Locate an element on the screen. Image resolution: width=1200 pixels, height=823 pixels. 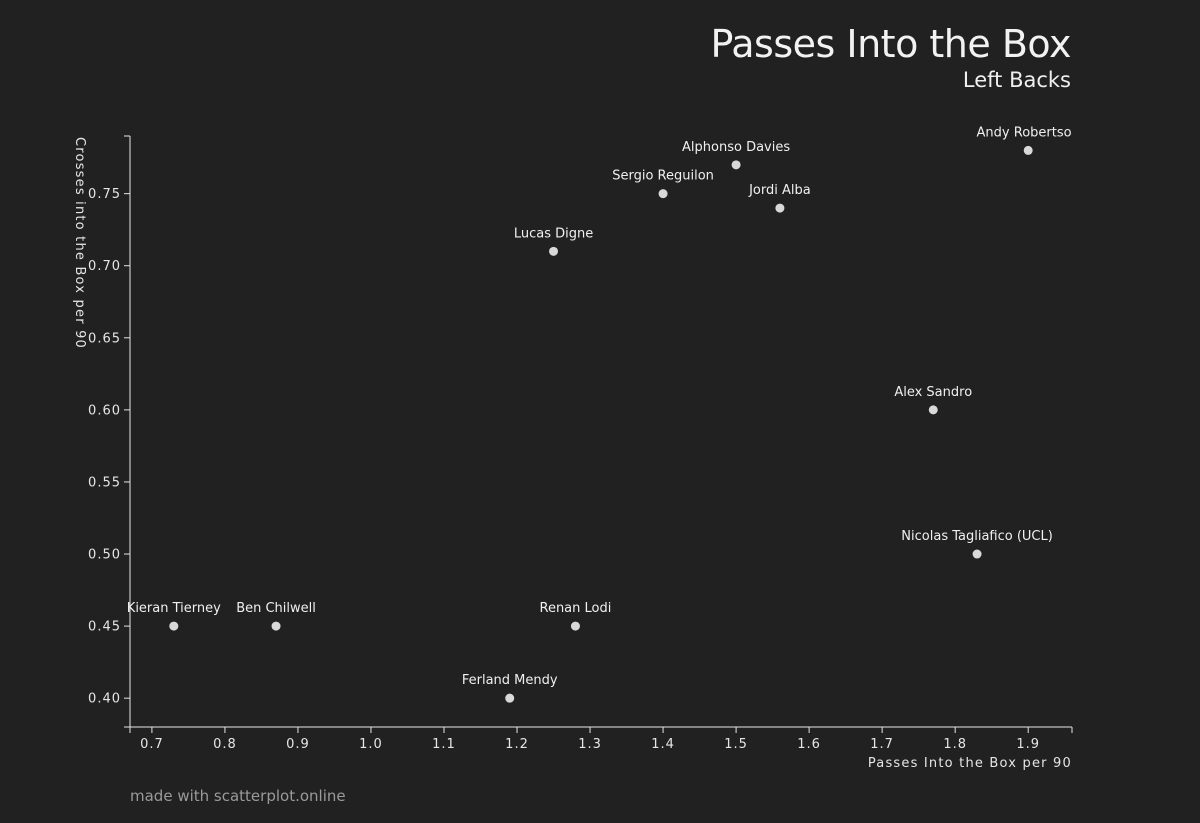
x-tick-label: 1.1 is located at coordinates (444, 744).